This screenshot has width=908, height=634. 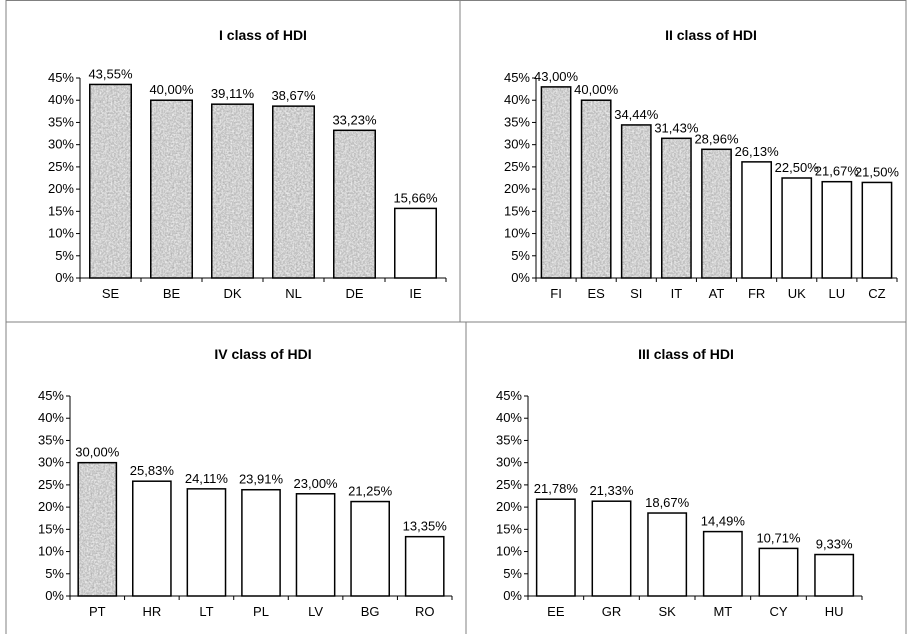 What do you see at coordinates (834, 611) in the screenshot?
I see `x-tick-label-hu: HU` at bounding box center [834, 611].